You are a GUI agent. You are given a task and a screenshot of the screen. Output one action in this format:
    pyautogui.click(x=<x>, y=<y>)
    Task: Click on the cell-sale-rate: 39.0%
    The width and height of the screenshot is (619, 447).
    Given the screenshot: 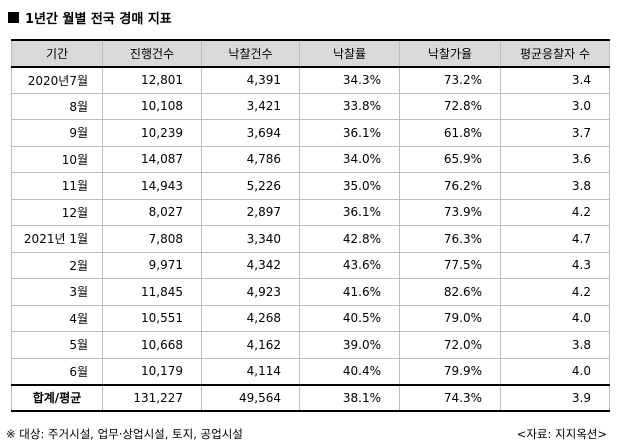 What is the action you would take?
    pyautogui.click(x=349, y=345)
    